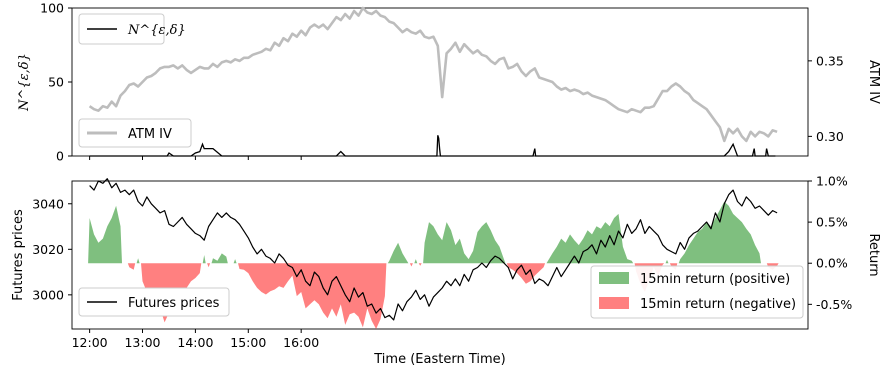  Describe the element at coordinates (425, 232) in the screenshot. I see `return-positive-area` at that location.